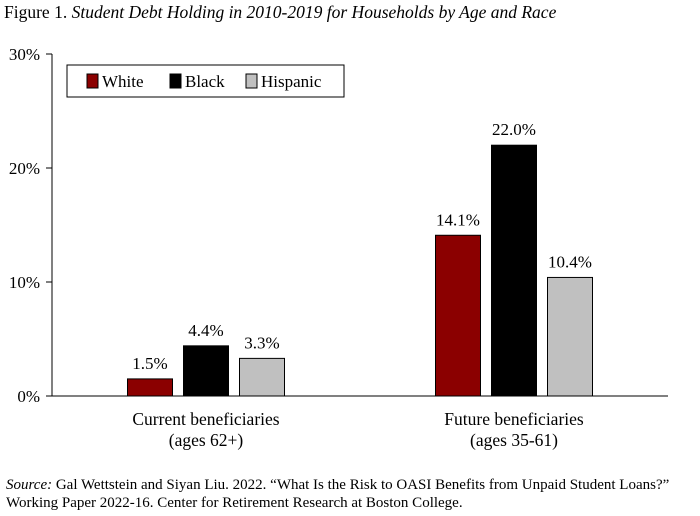 The width and height of the screenshot is (700, 516). Describe the element at coordinates (24, 282) in the screenshot. I see `y-tick-label: 10%` at that location.